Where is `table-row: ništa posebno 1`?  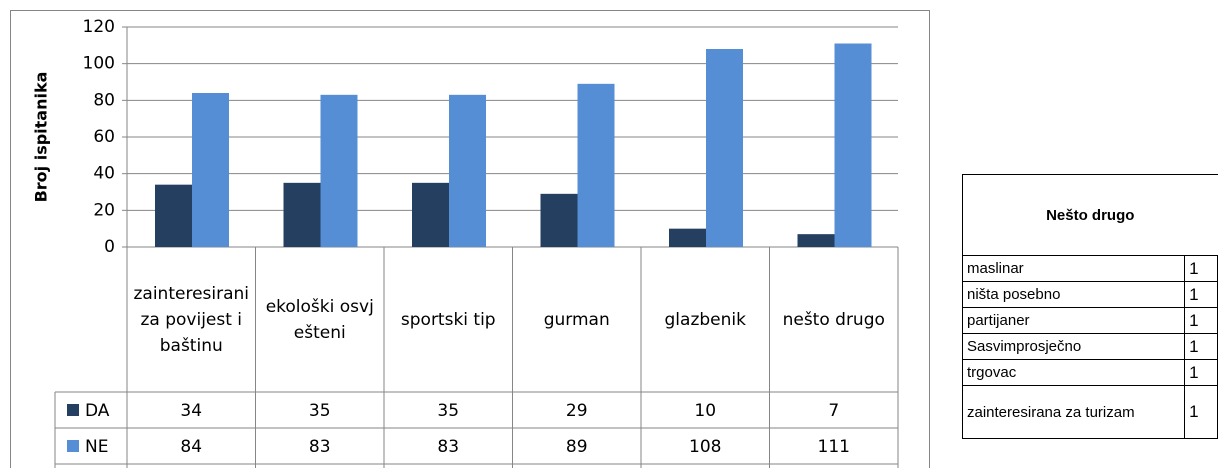 table-row: ništa posebno 1 is located at coordinates (1090, 294).